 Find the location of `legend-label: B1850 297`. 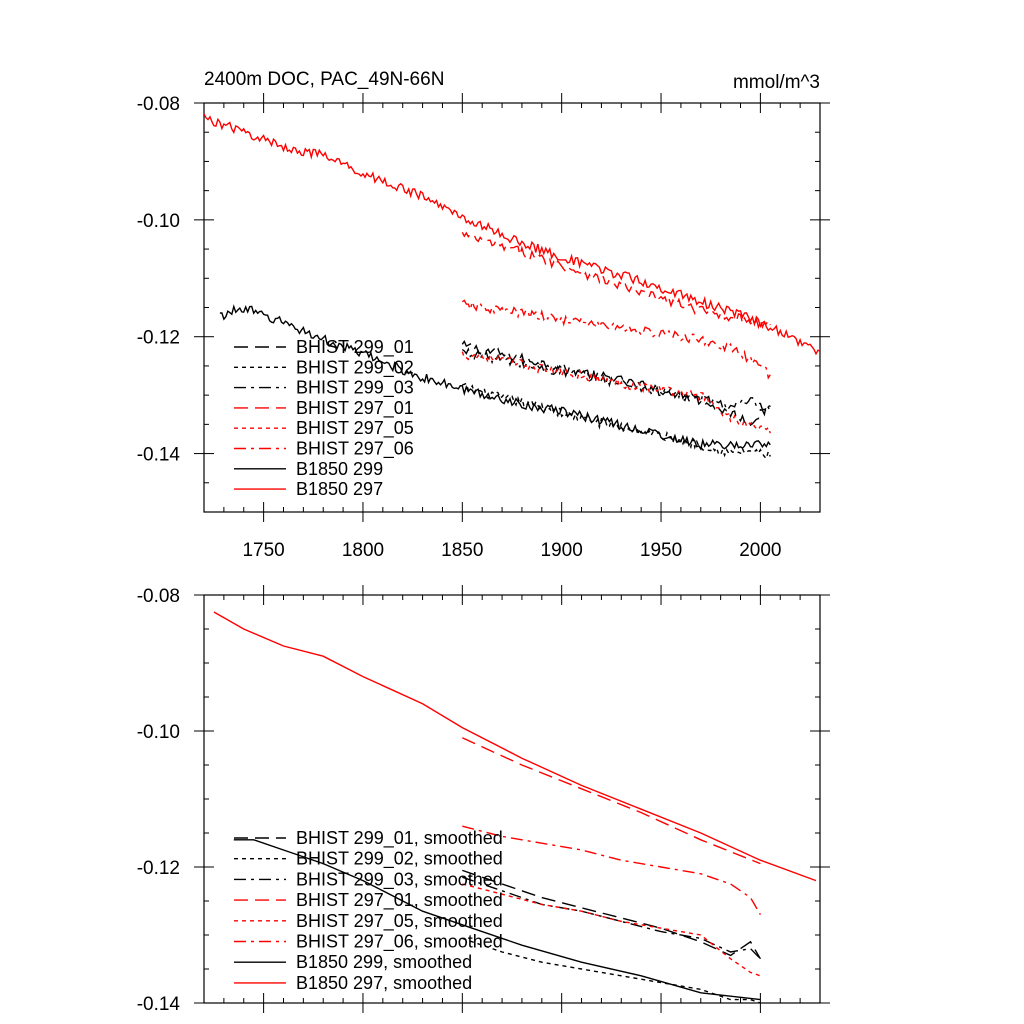

legend-label: B1850 297 is located at coordinates (339, 489).